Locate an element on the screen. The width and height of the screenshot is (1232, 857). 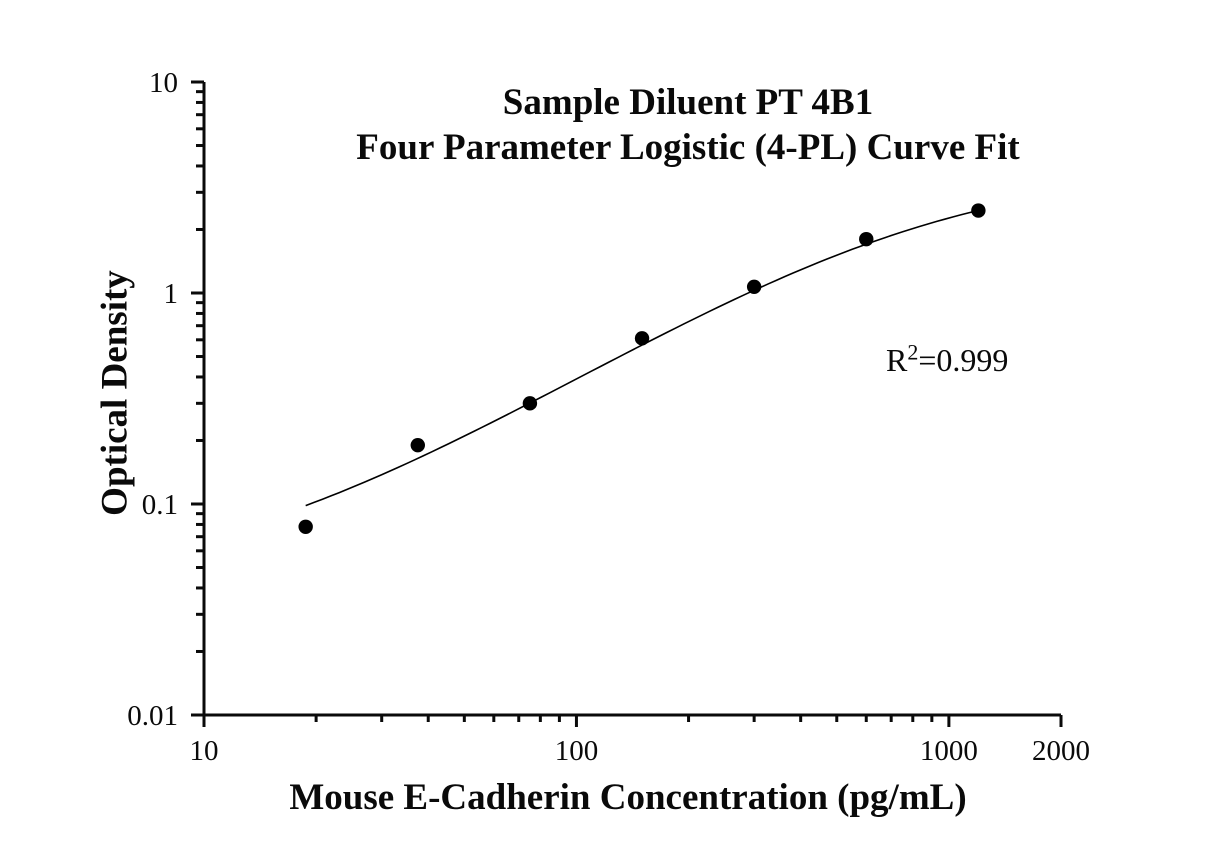
x-tick-label: 2000 is located at coordinates (1061, 751).